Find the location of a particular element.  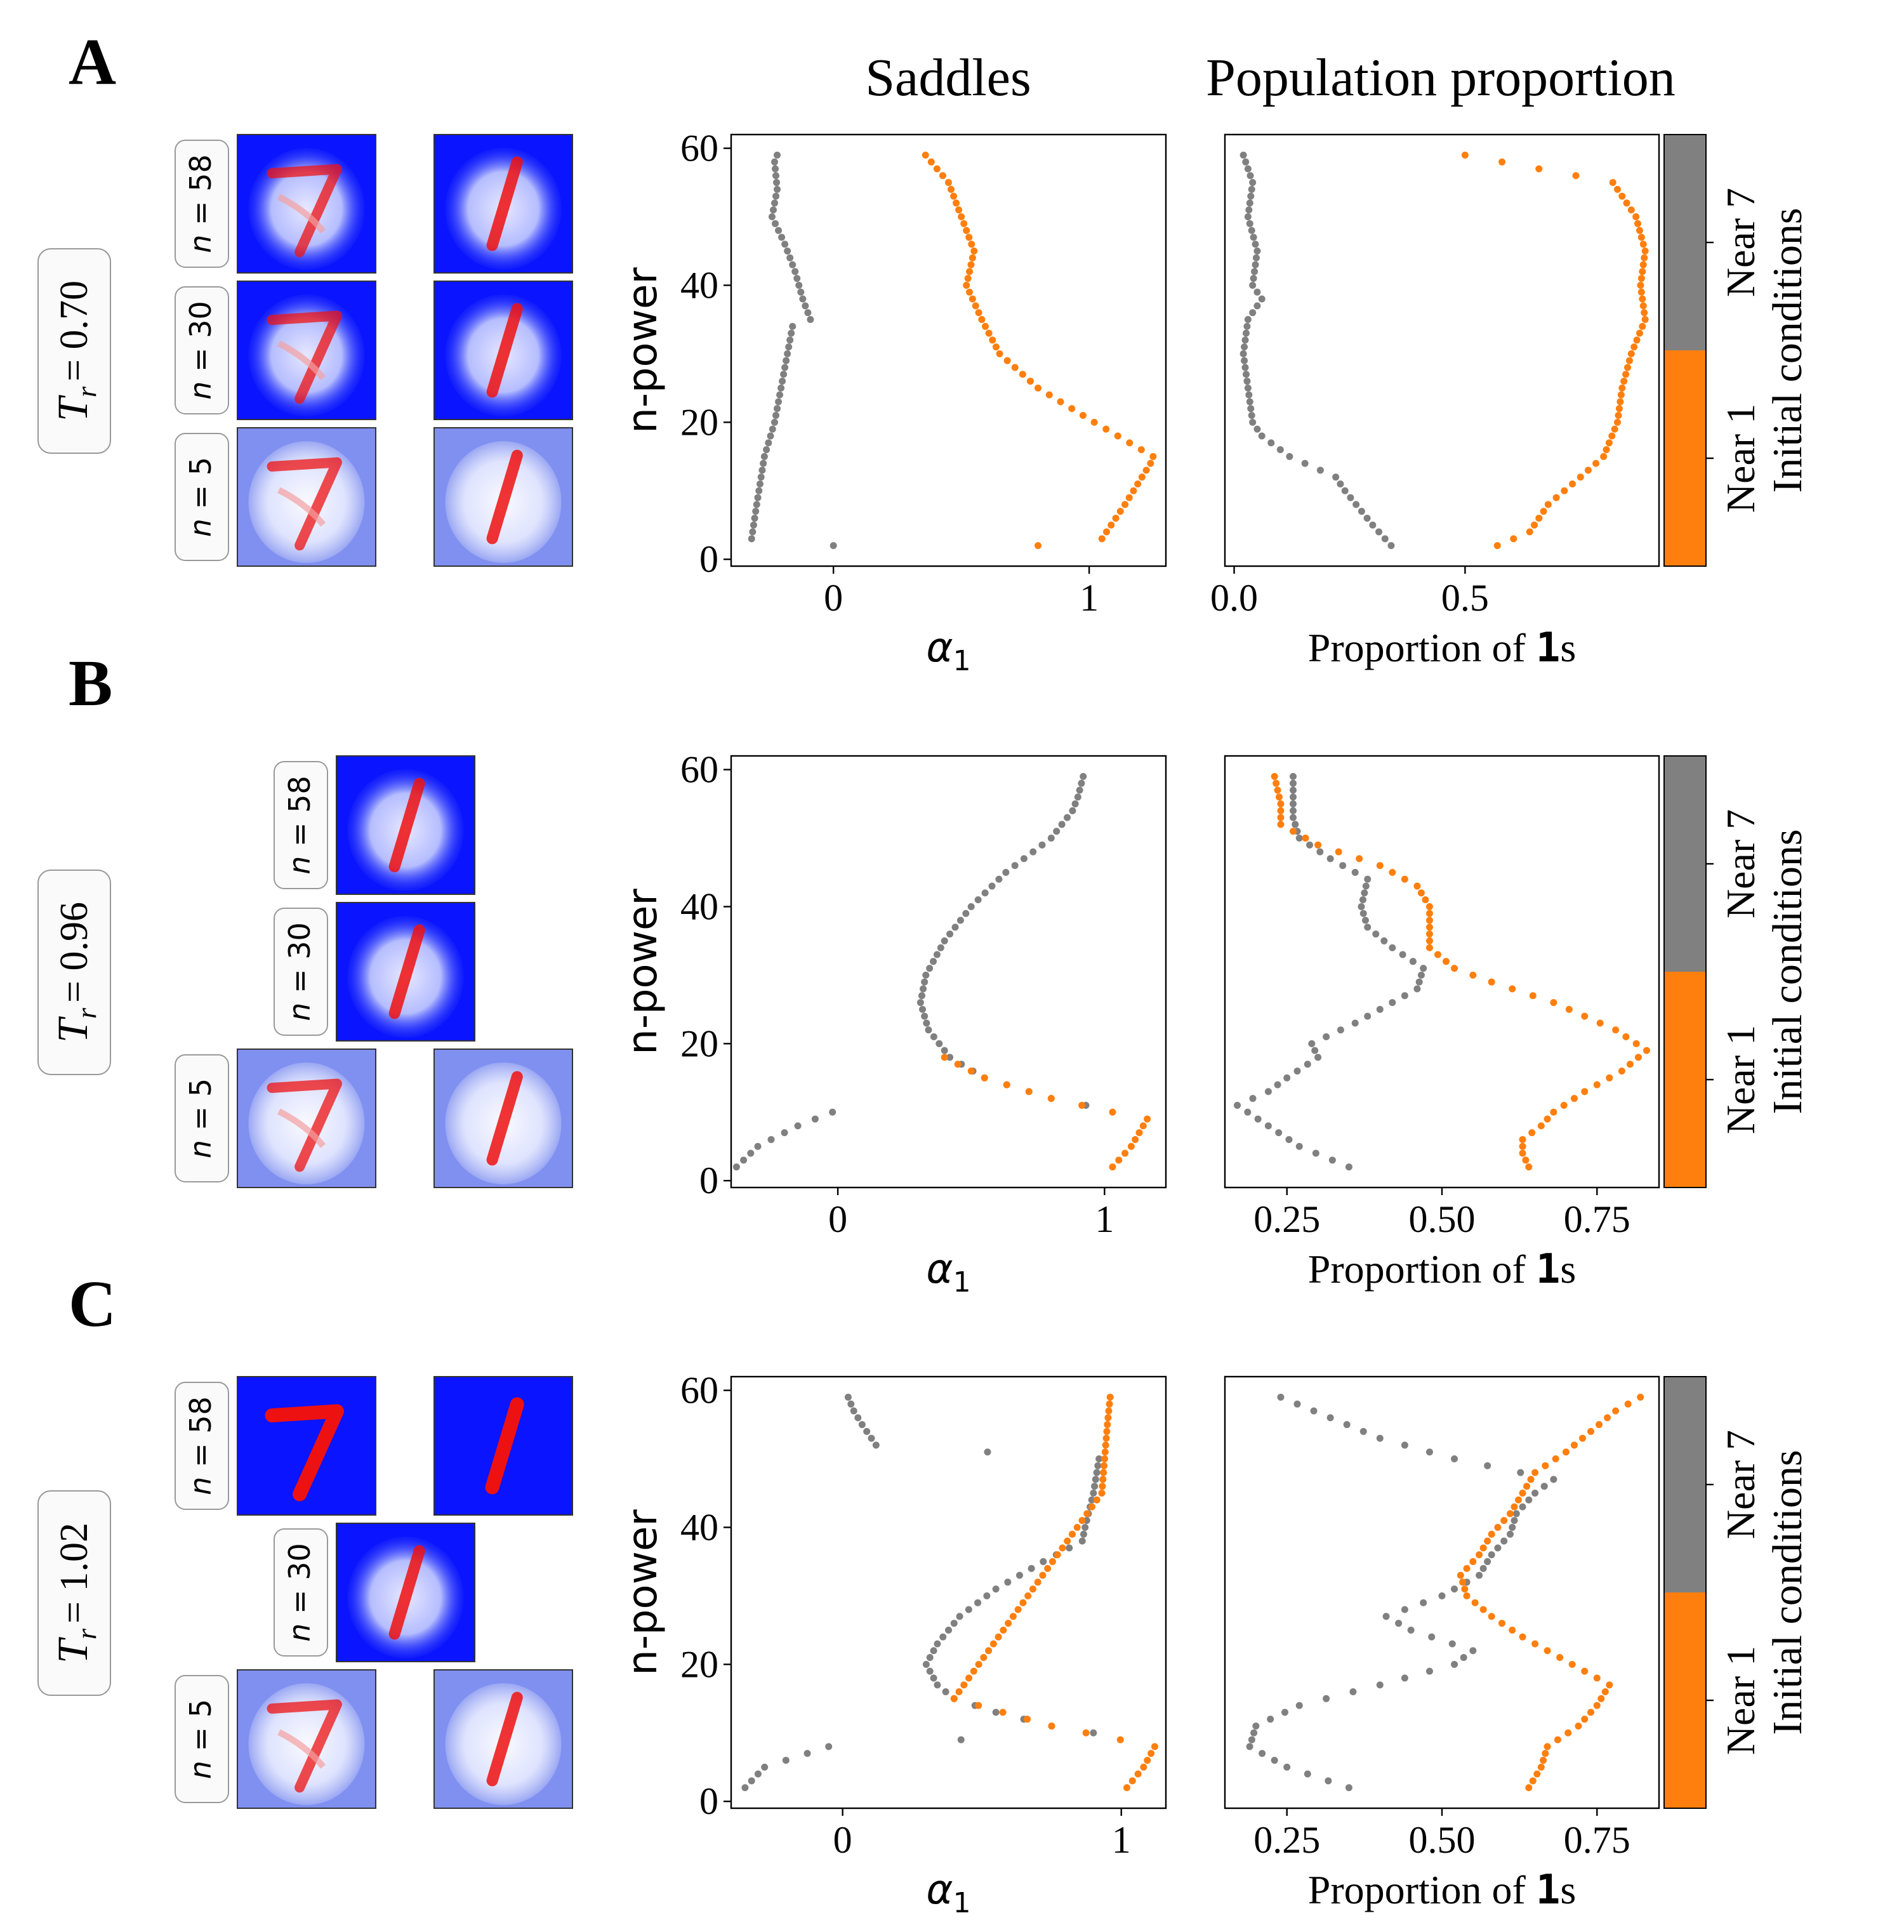

digit-seven-stroke is located at coordinates (304, 211).